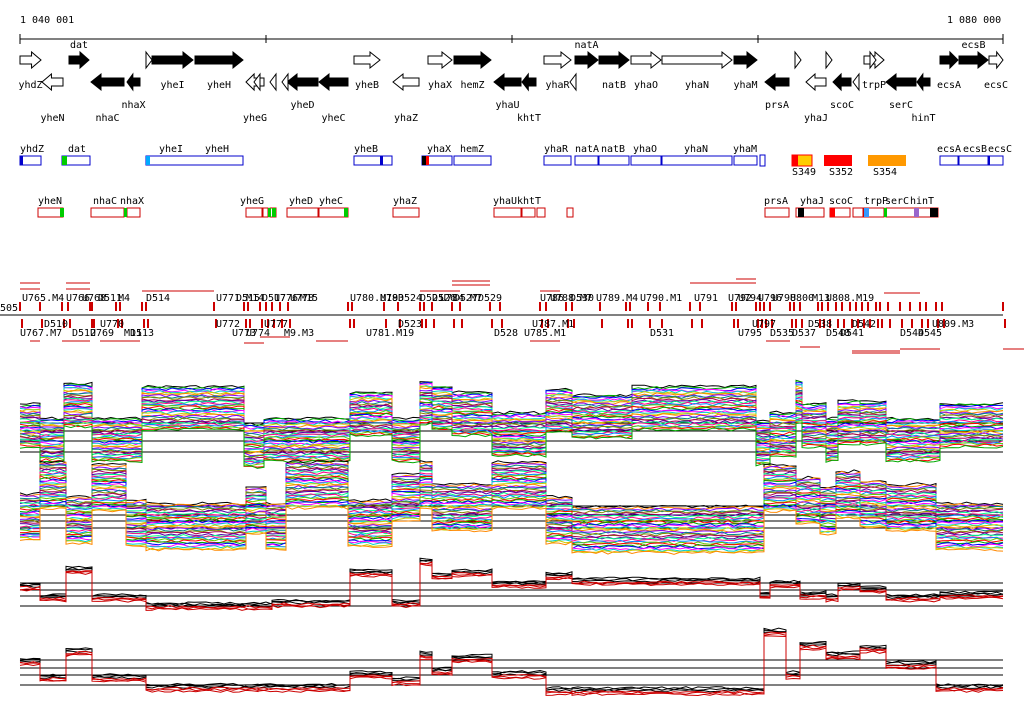 This screenshot has width=1024, height=714. What do you see at coordinates (697, 85) in the screenshot?
I see `gene-label: yhaN` at bounding box center [697, 85].